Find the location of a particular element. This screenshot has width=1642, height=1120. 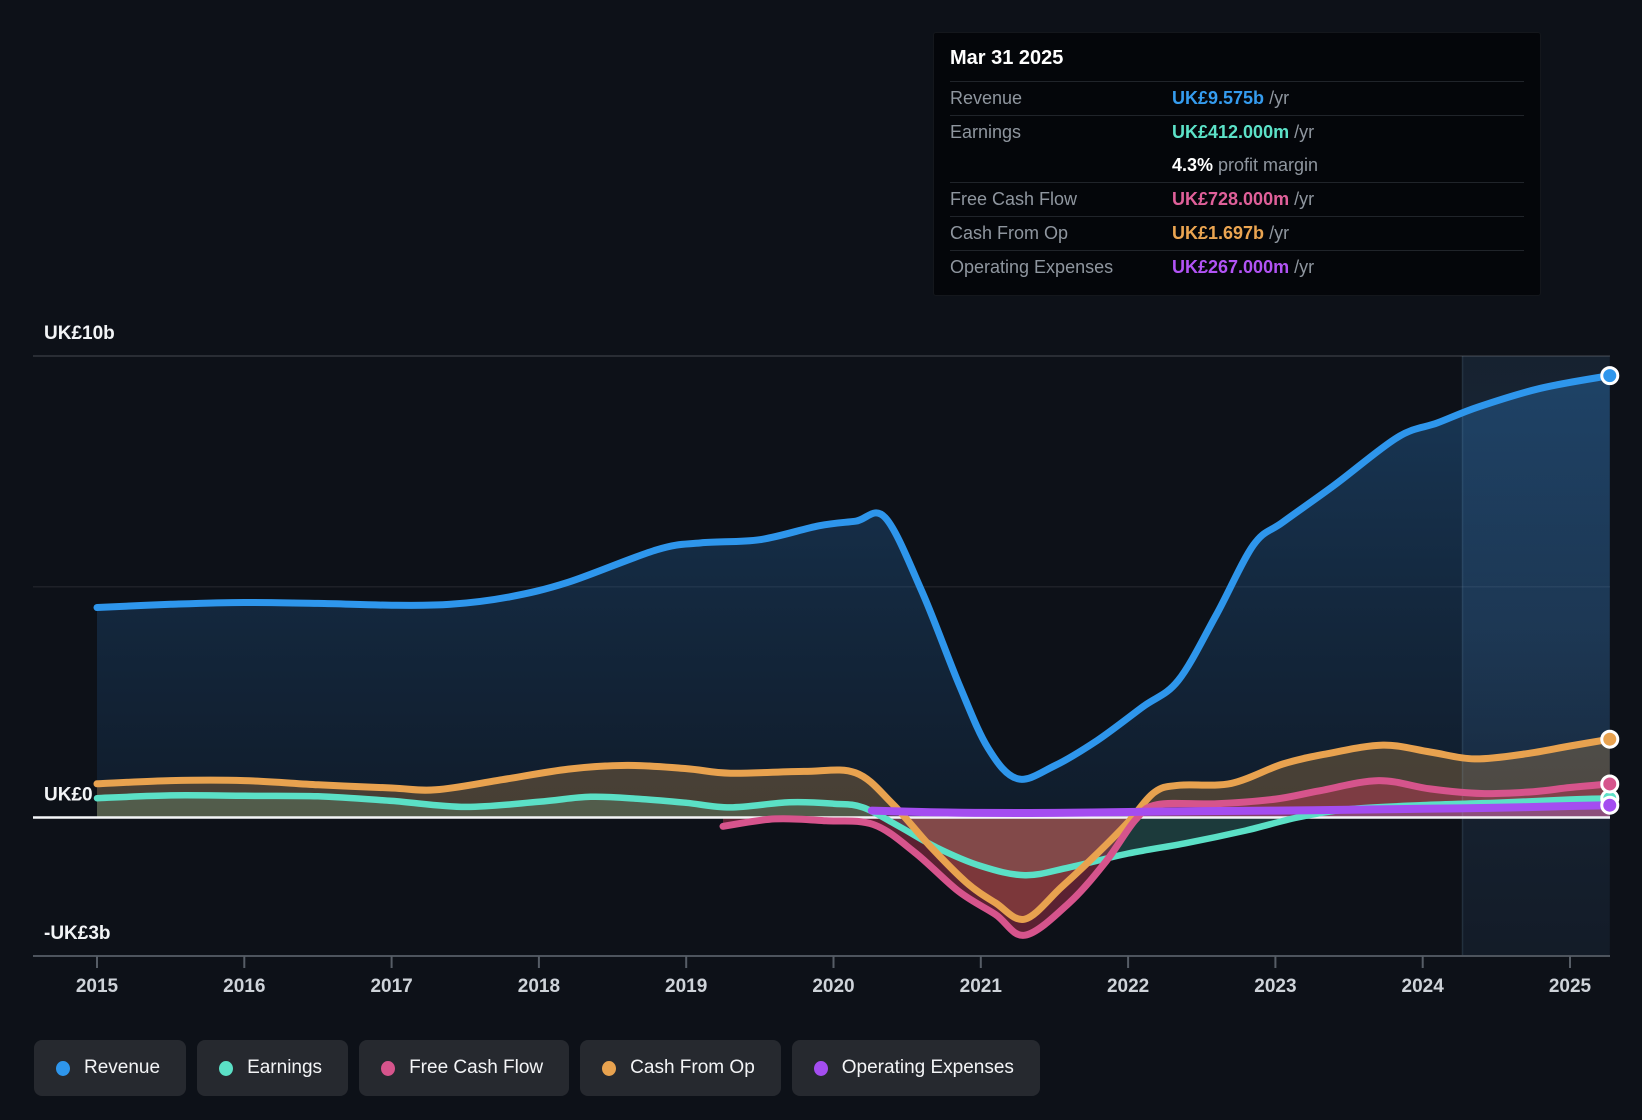

free-cash-flow-area is located at coordinates (1166, 858).